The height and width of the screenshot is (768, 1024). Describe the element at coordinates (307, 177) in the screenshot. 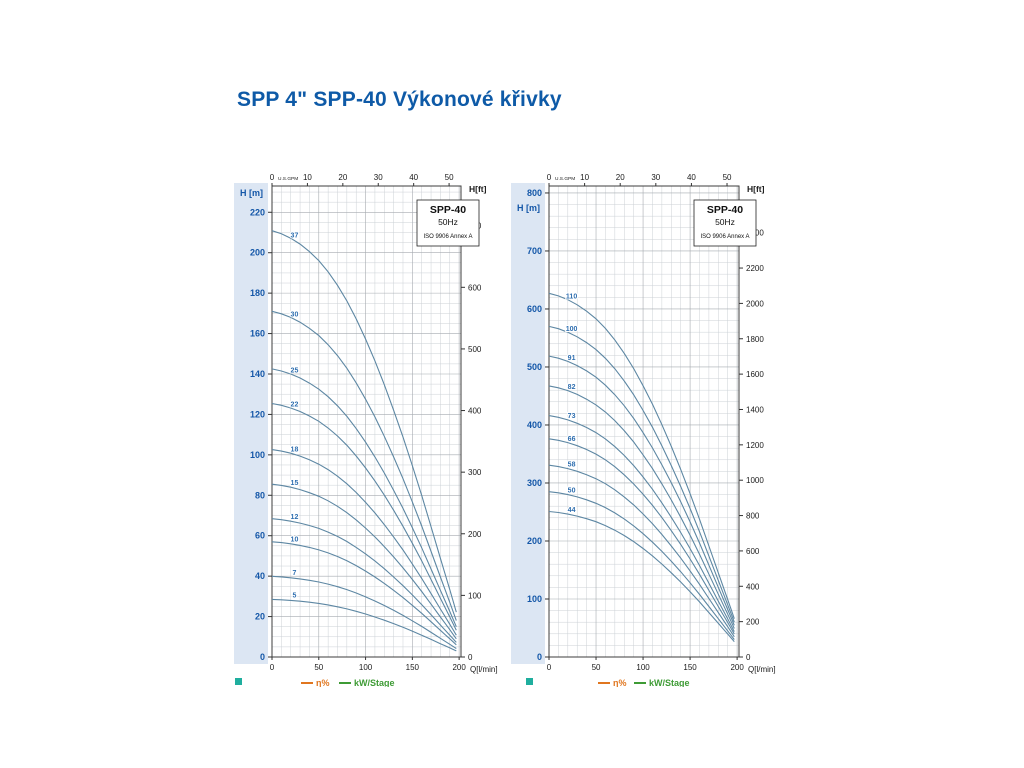

I see `x-tick-label-gpm: 10` at that location.